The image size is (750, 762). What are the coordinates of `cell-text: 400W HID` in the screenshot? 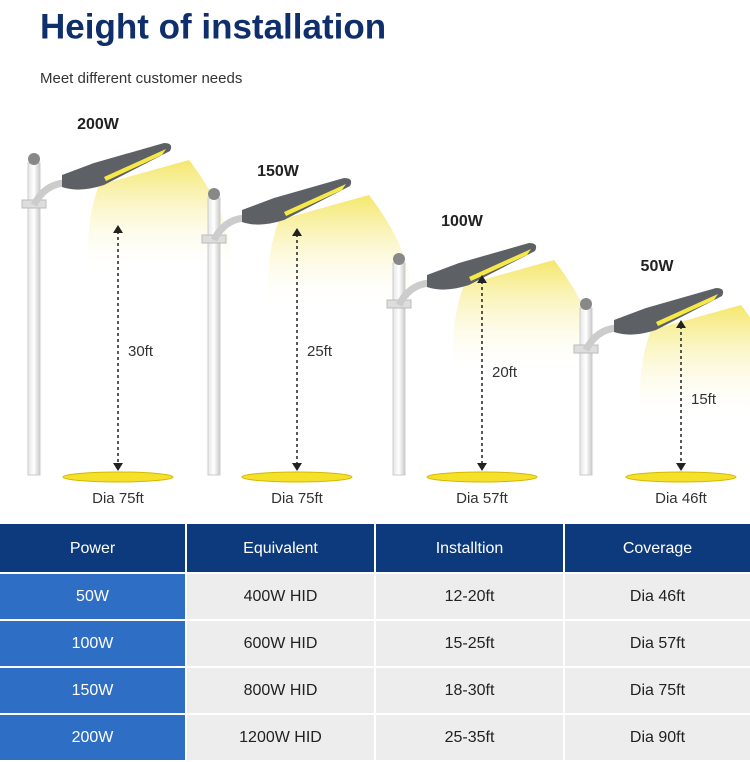 It's located at (281, 596).